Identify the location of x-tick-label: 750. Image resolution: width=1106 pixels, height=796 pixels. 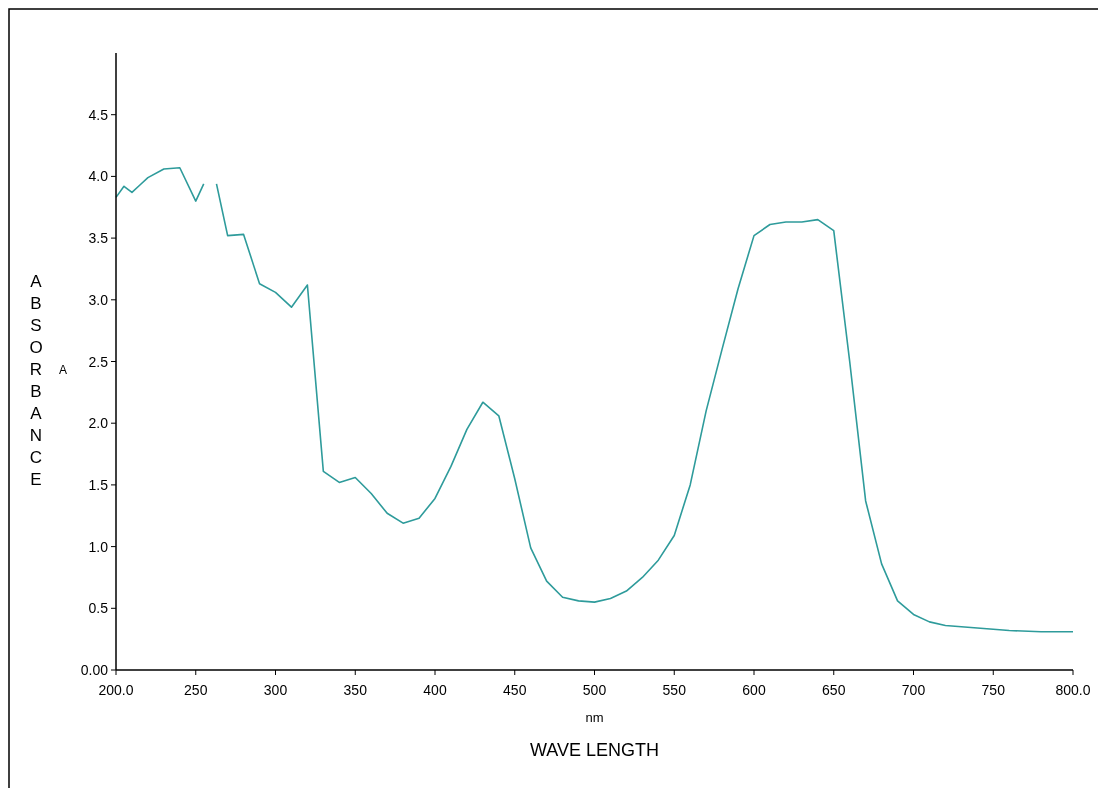
(993, 690).